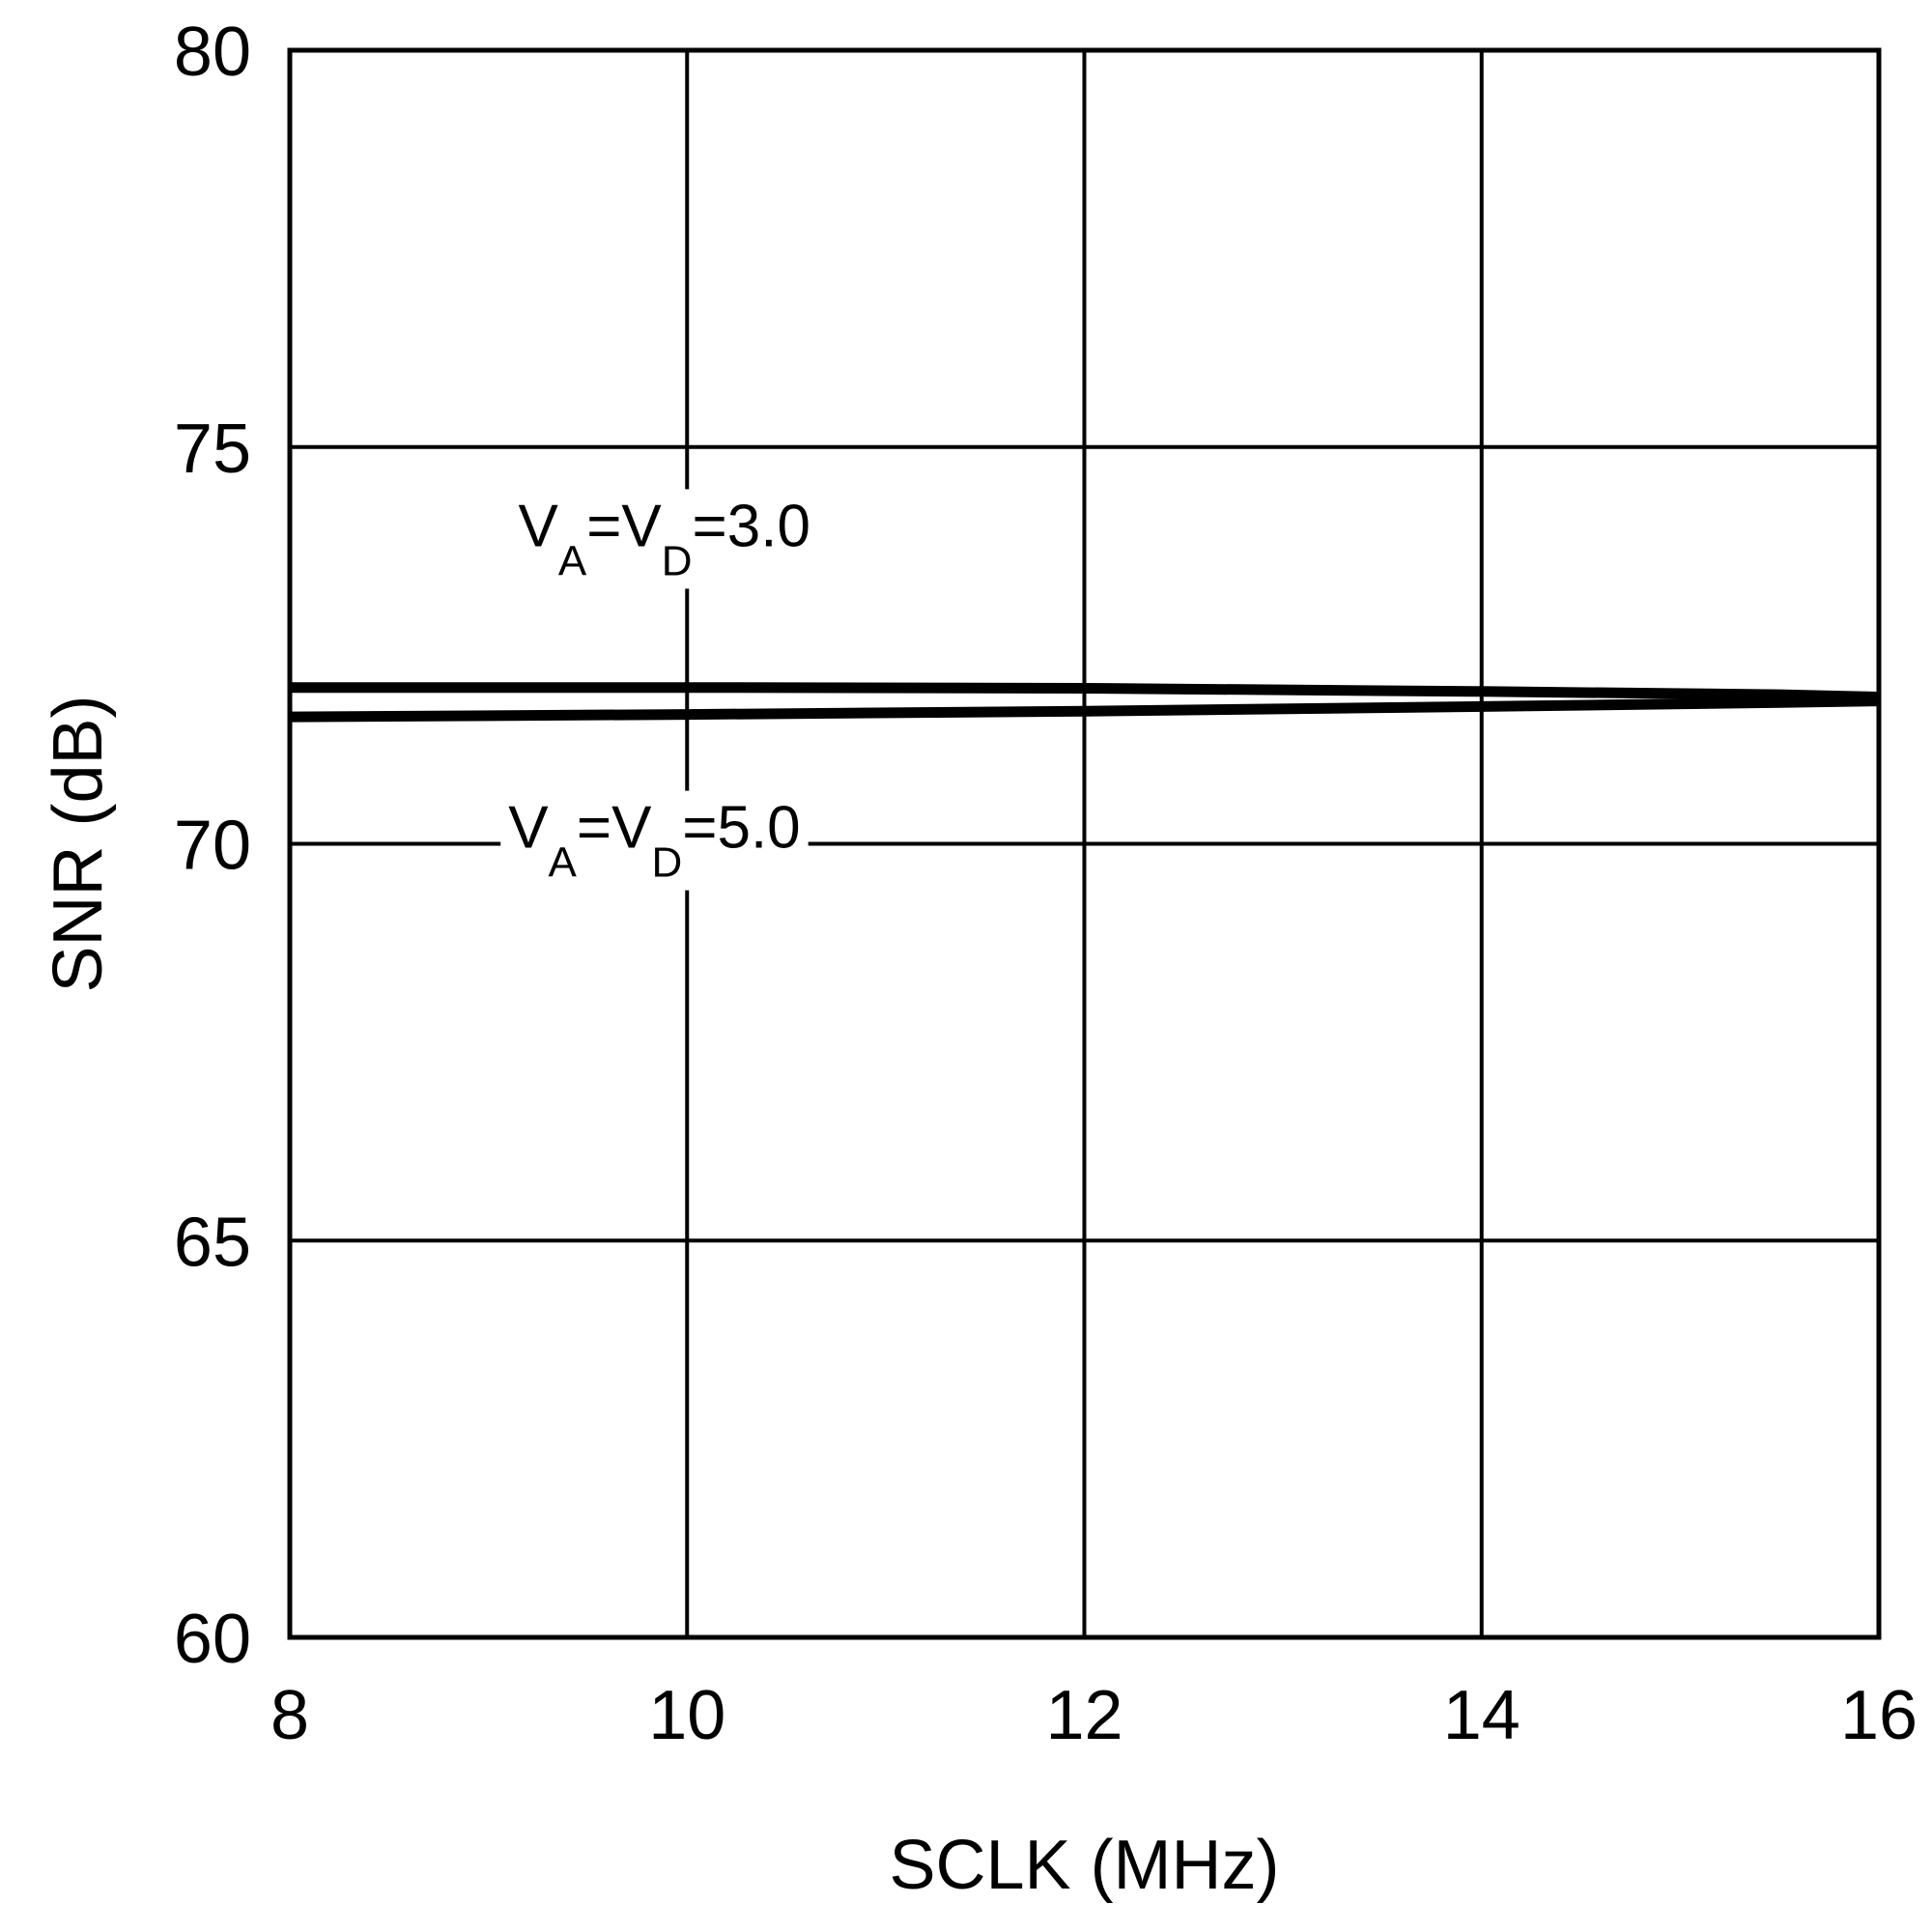 This screenshot has height=1932, width=1932. I want to click on annotation-text: =5.0, so click(741, 828).